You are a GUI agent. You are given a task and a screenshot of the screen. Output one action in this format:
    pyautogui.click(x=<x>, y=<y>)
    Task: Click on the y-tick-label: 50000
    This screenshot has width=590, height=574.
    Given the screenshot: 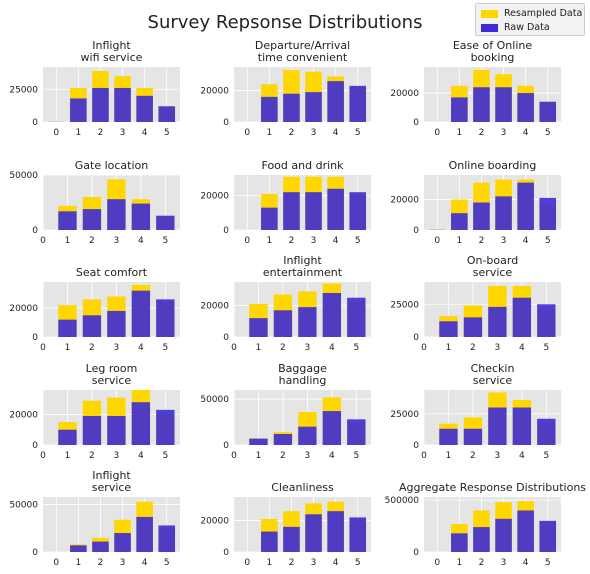 What is the action you would take?
    pyautogui.click(x=23, y=506)
    